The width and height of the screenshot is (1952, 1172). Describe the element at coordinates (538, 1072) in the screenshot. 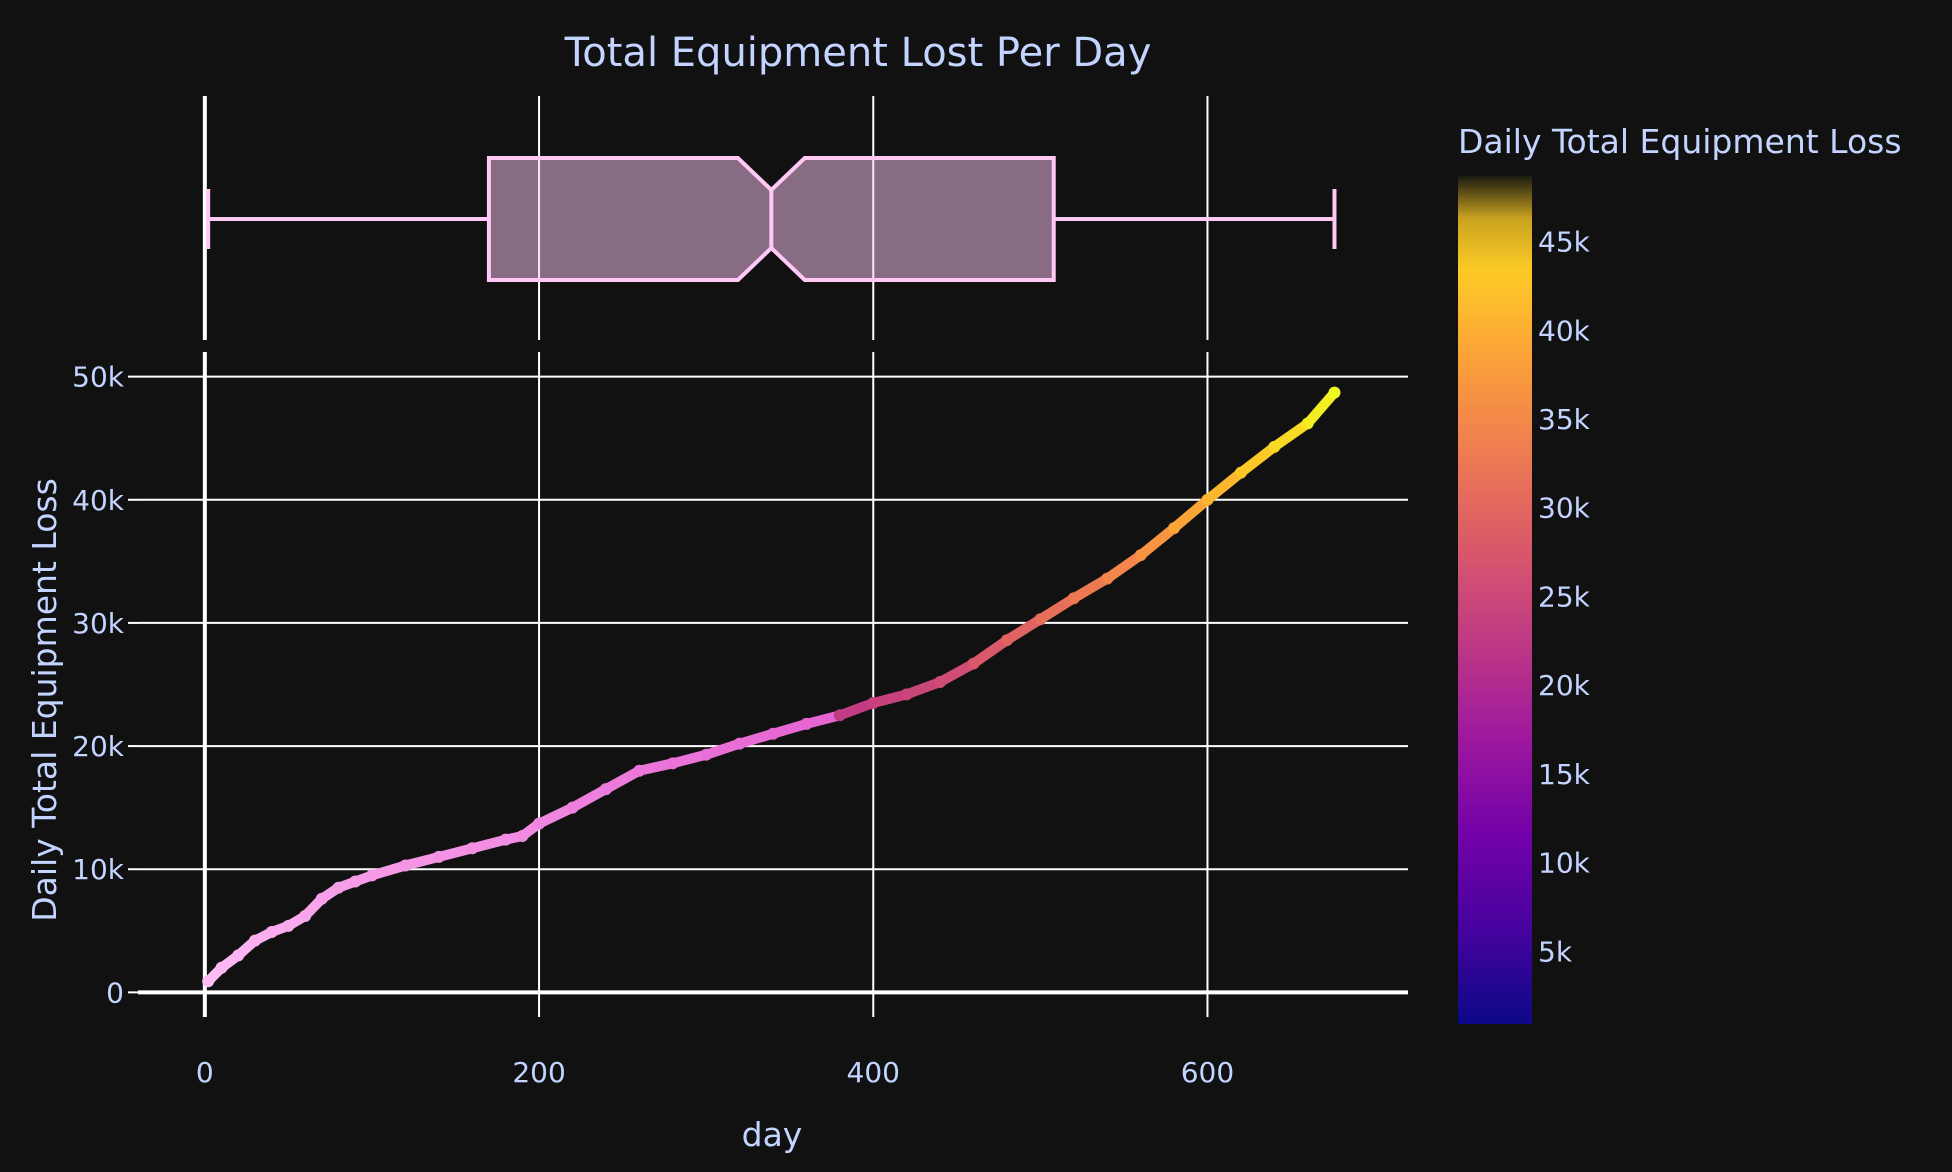

I see `x-tick-label: 200` at that location.